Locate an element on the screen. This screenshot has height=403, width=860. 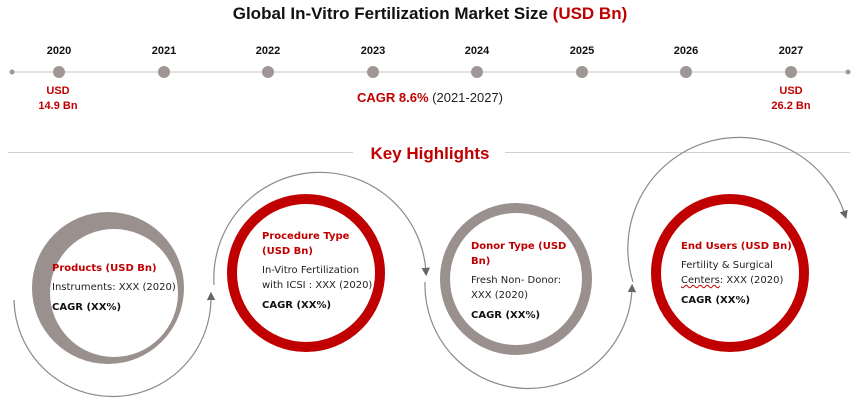
year-marker-2027 is located at coordinates (791, 72).